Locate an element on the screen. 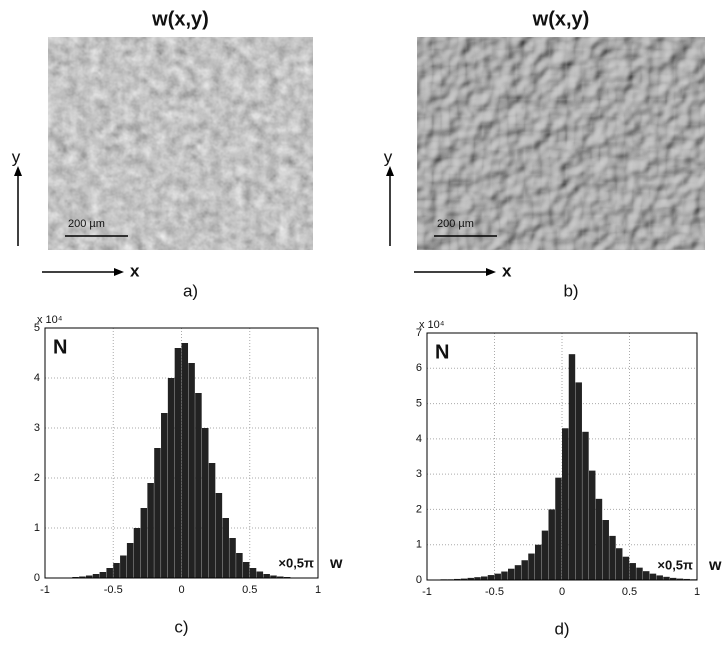  y-tick-label: 6 is located at coordinates (419, 368).